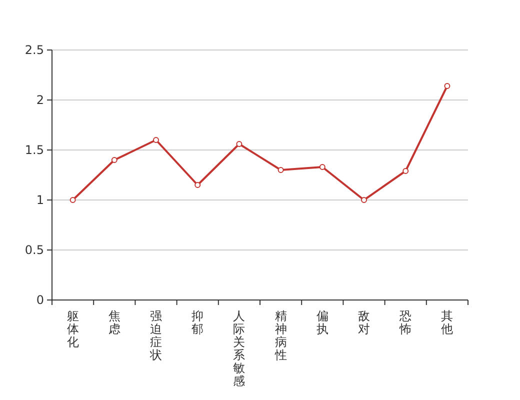  Describe the element at coordinates (40, 100) in the screenshot. I see `y-tick-label: 2` at that location.